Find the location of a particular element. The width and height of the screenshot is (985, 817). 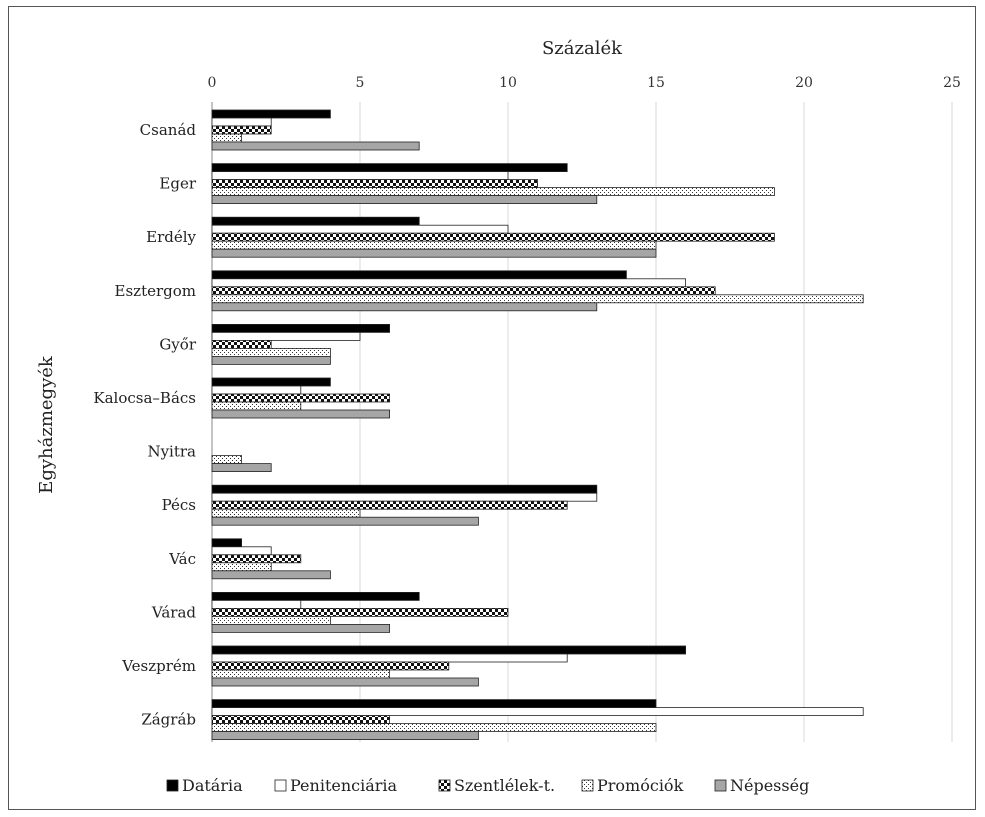

category-label: Csanád is located at coordinates (168, 130).